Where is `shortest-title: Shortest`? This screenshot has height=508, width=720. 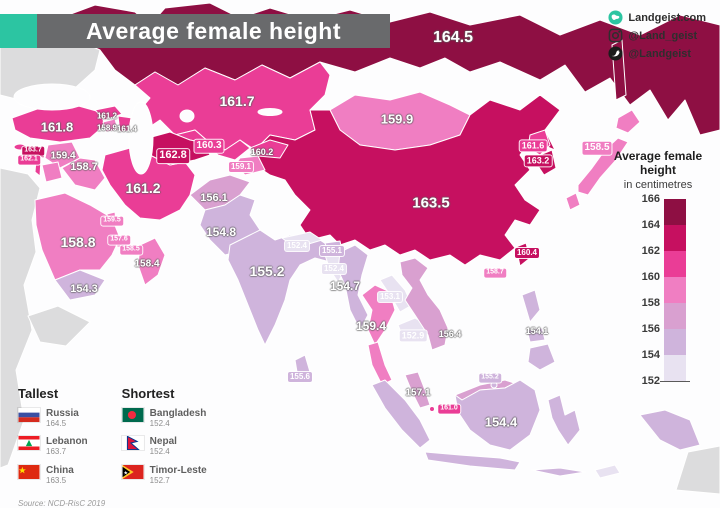
shortest-title: Shortest is located at coordinates (148, 393).